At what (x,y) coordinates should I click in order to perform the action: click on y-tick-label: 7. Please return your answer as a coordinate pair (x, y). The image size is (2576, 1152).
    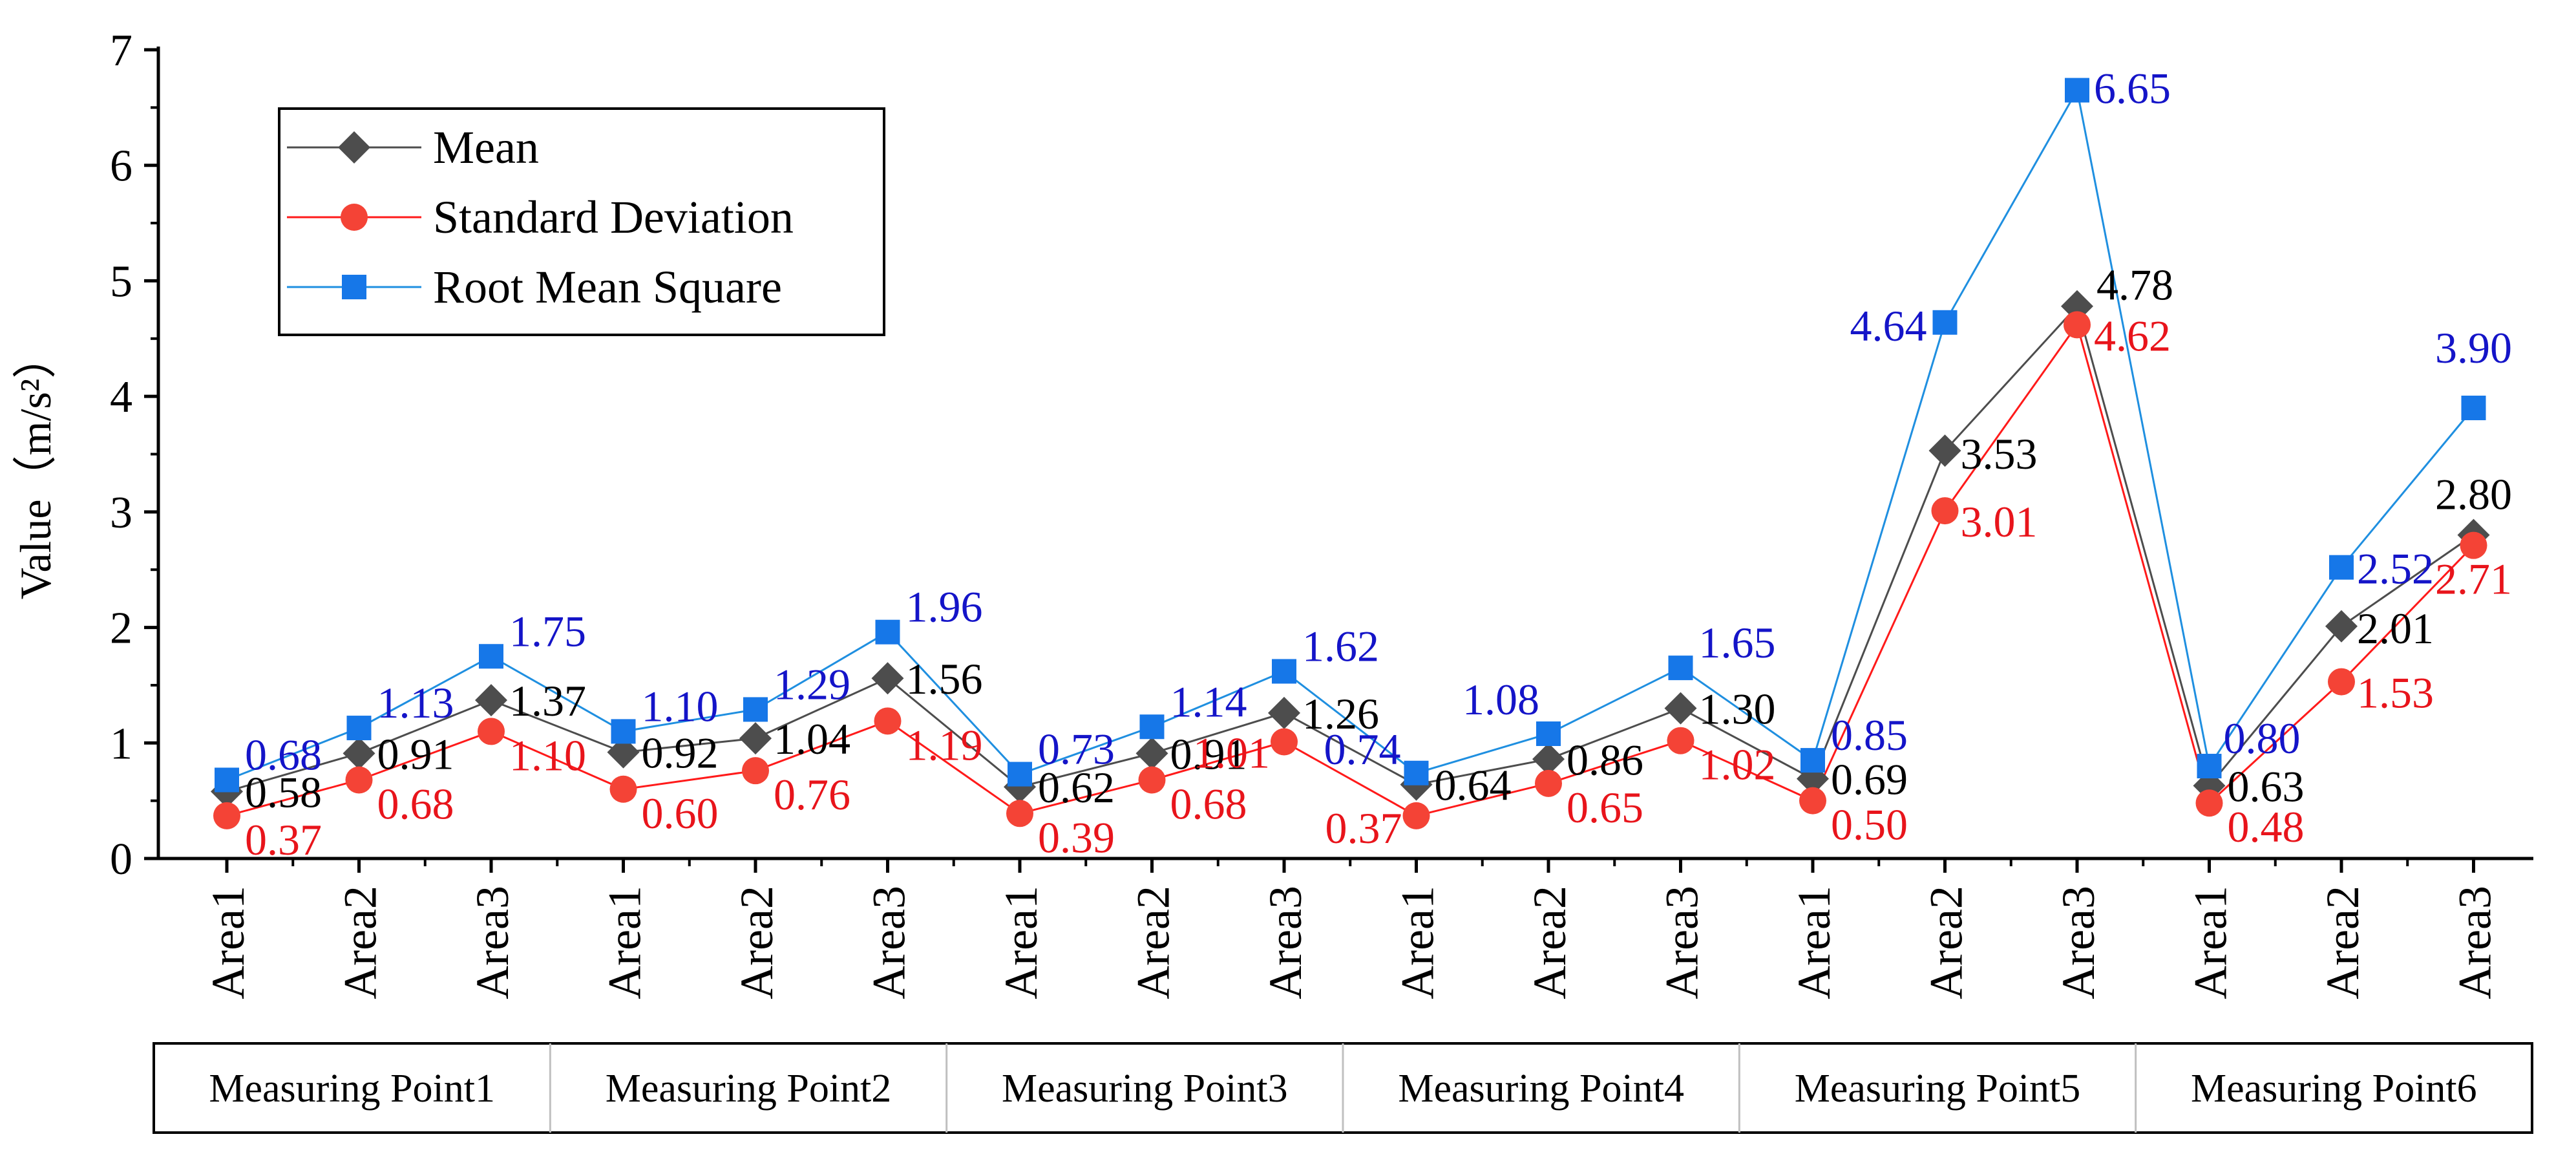
    Looking at the image, I should click on (121, 51).